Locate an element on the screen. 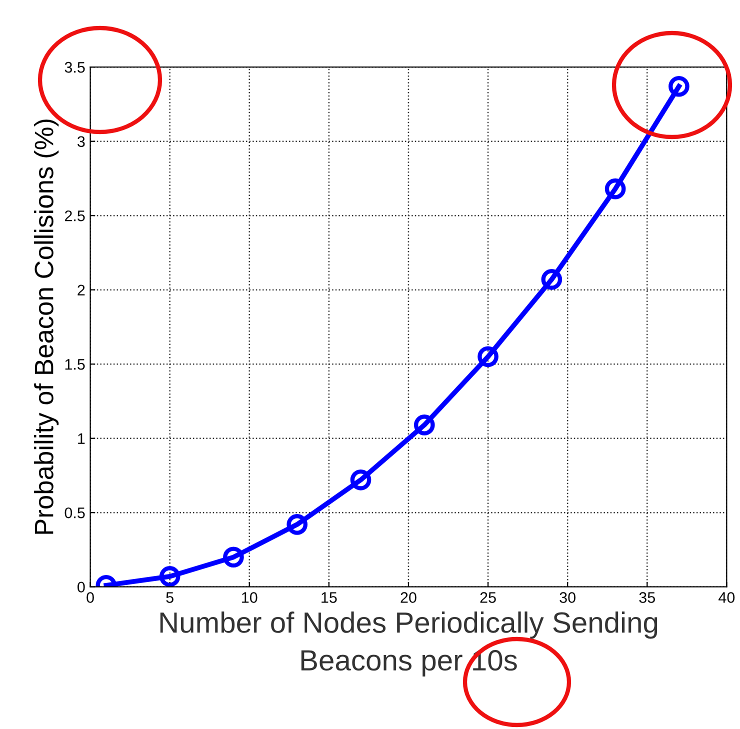 The image size is (740, 729). y-tick-label: 0 is located at coordinates (81, 587).